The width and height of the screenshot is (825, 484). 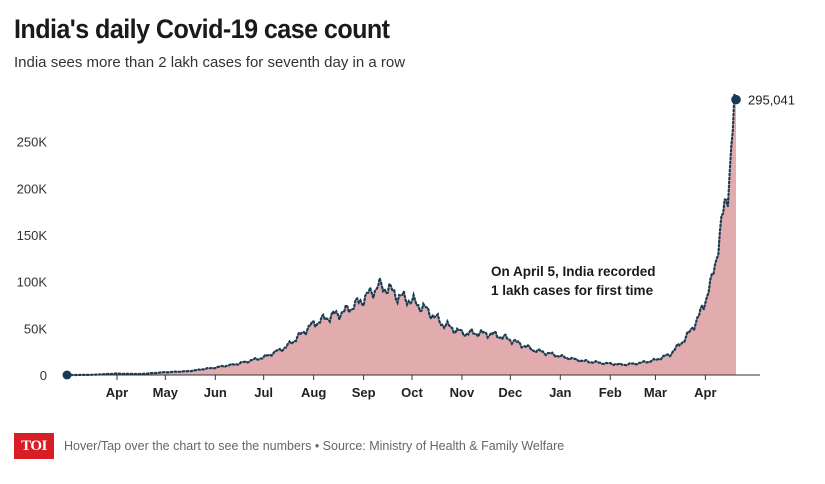 I want to click on x-tick-label: Nov, so click(x=462, y=392).